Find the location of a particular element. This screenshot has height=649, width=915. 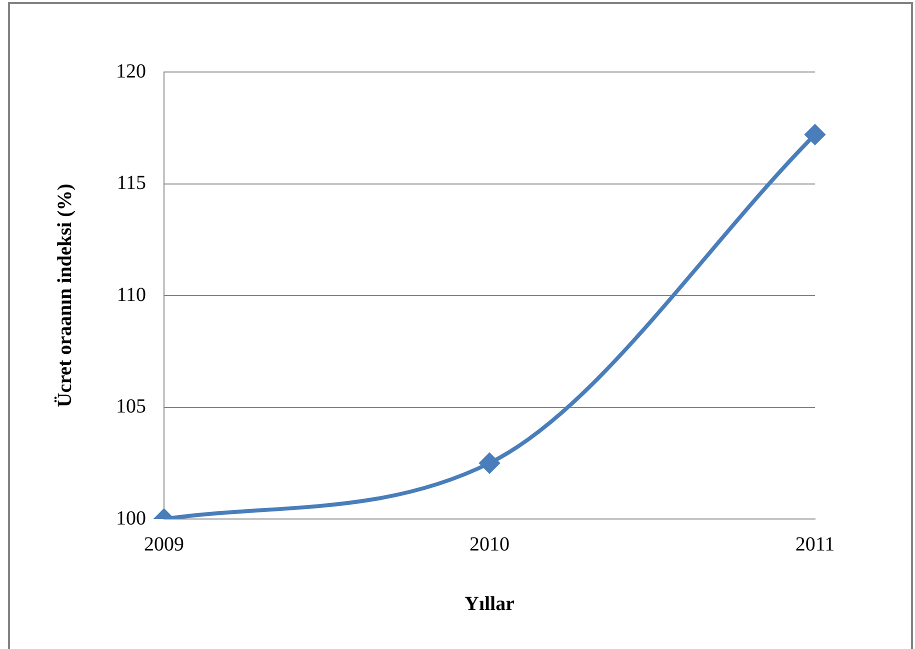

x-tick-label: 2010 is located at coordinates (490, 544).